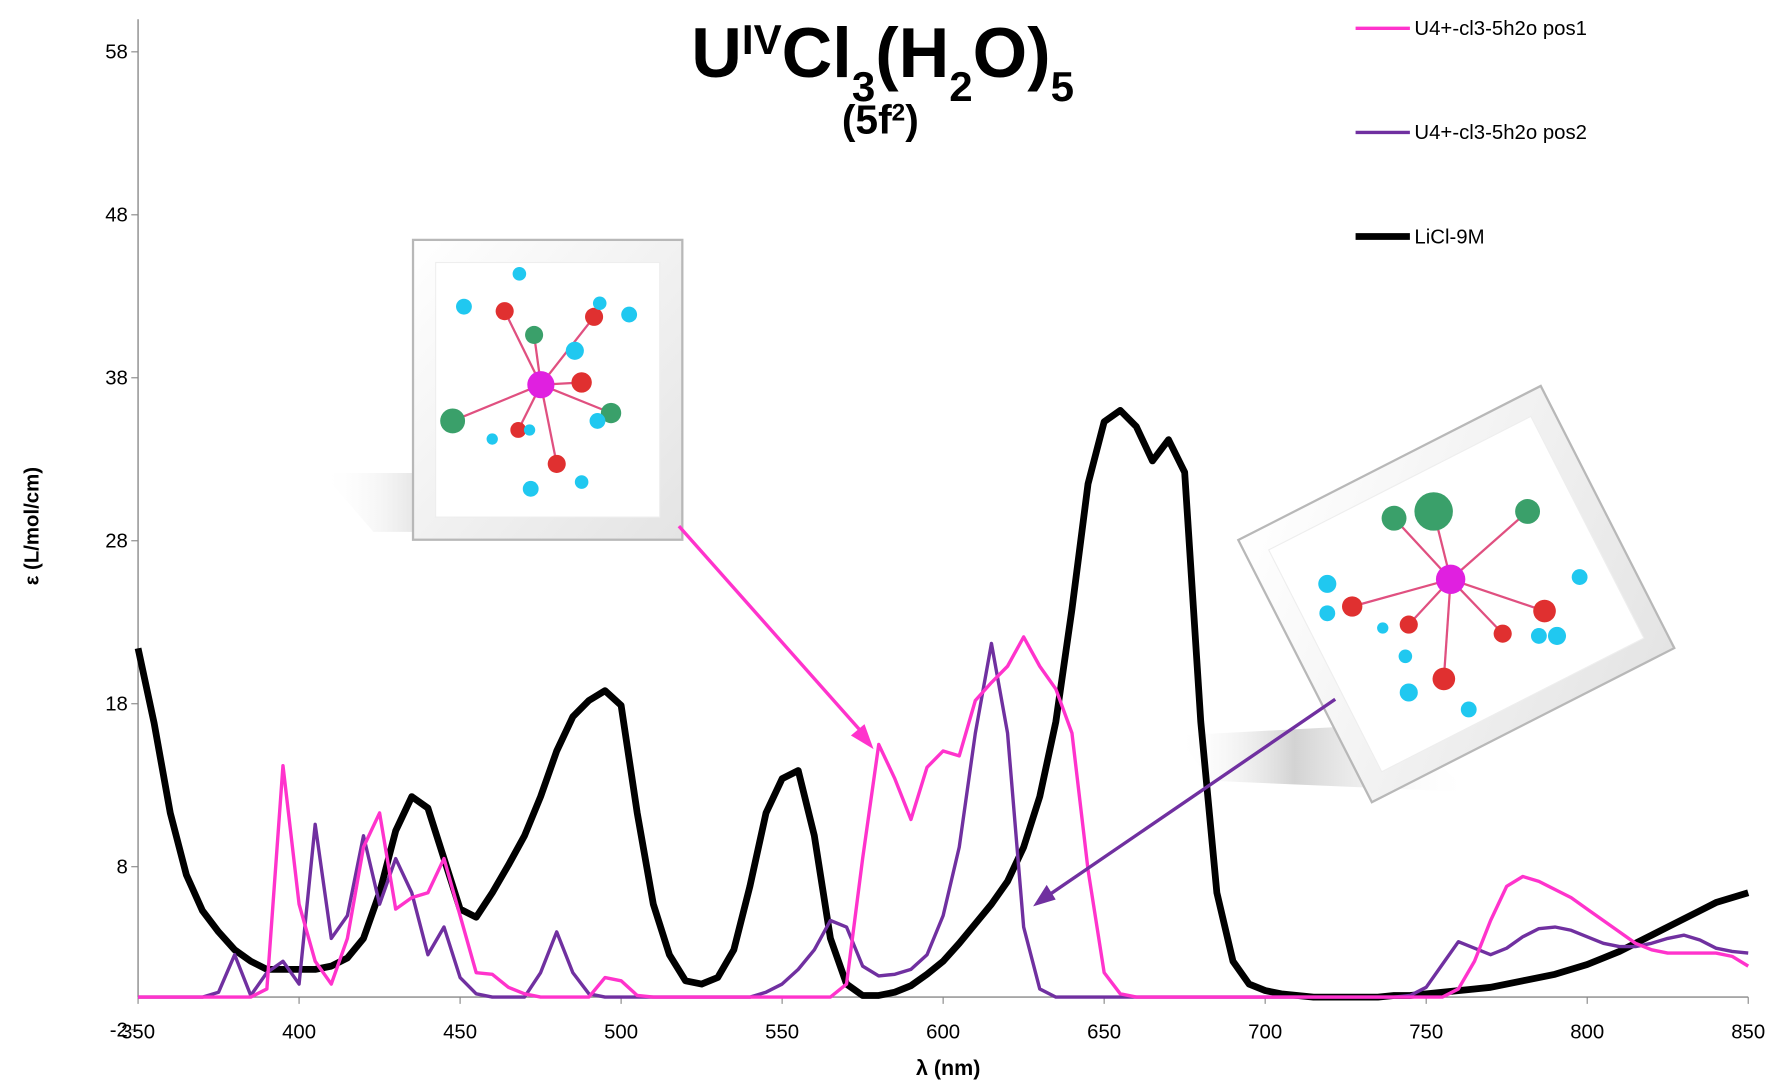  What do you see at coordinates (1062, 85) in the screenshot?
I see `title-sub: 5` at bounding box center [1062, 85].